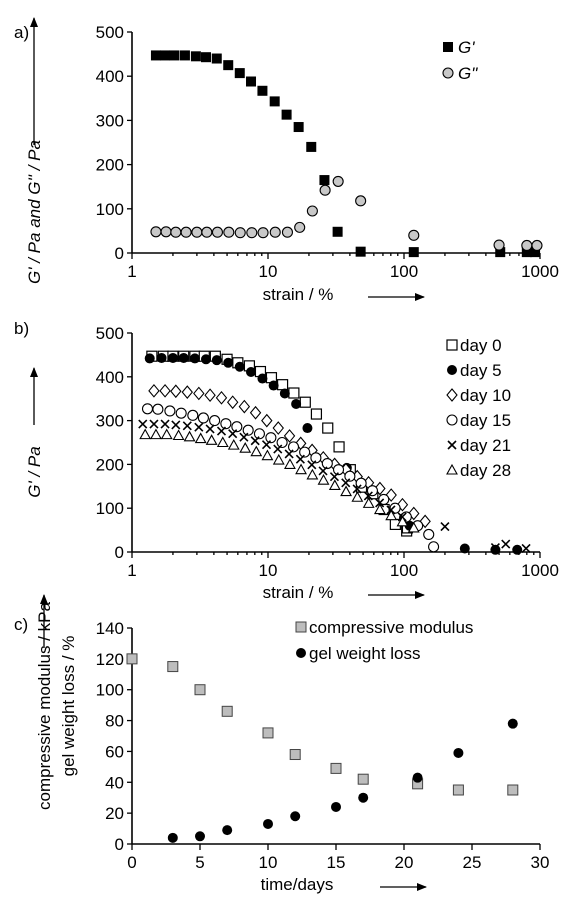 This screenshot has width=568, height=904. What do you see at coordinates (110, 628) in the screenshot?
I see `y-tick-label: 140` at bounding box center [110, 628].